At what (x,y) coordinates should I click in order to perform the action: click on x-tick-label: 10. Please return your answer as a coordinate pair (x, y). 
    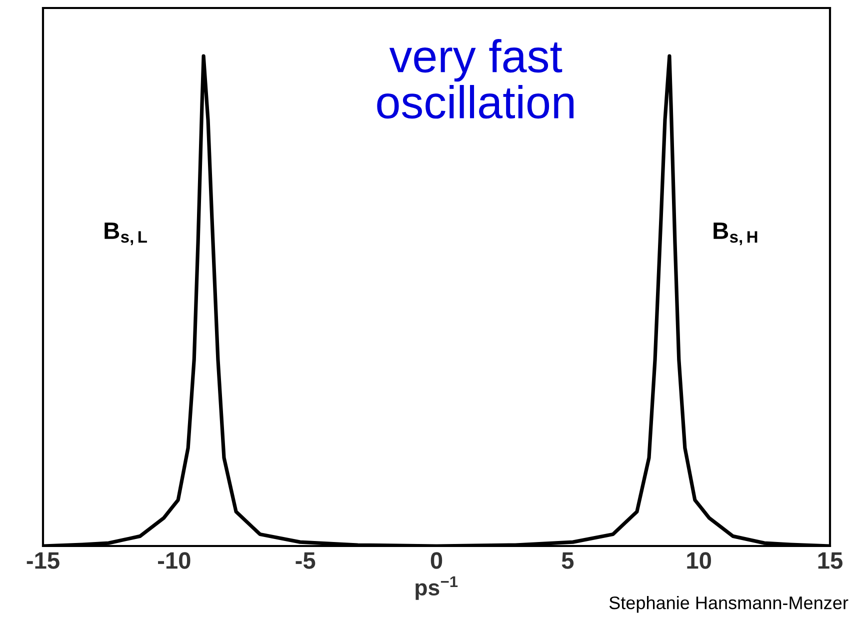
    Looking at the image, I should click on (699, 560).